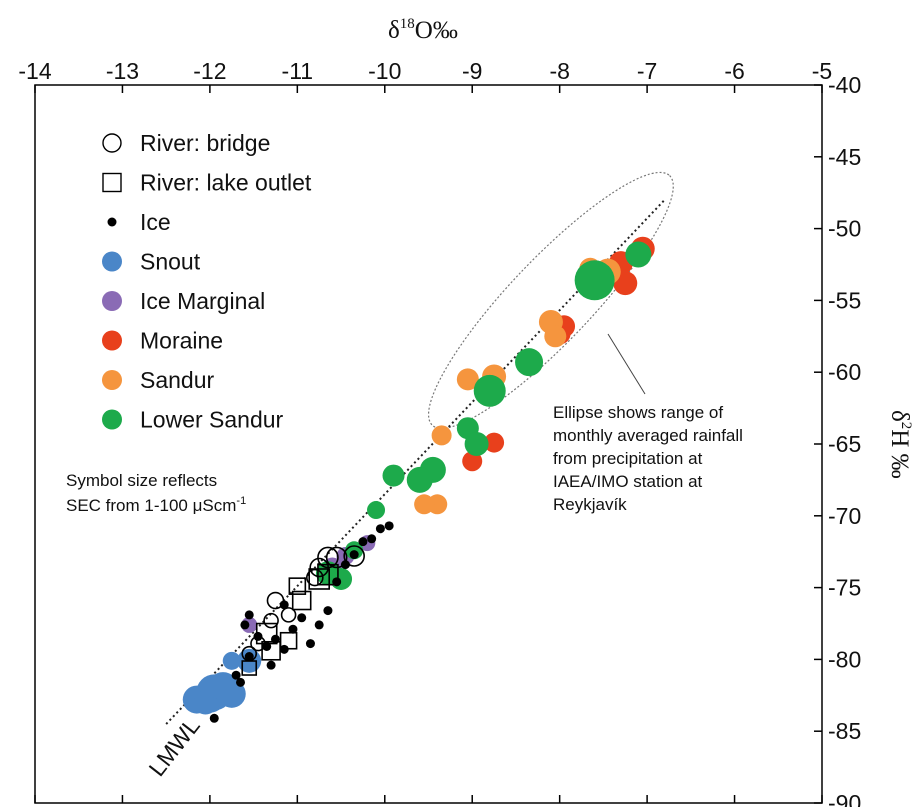 This screenshot has width=920, height=807. Describe the element at coordinates (844, 731) in the screenshot. I see `y-tick-label: -85` at that location.